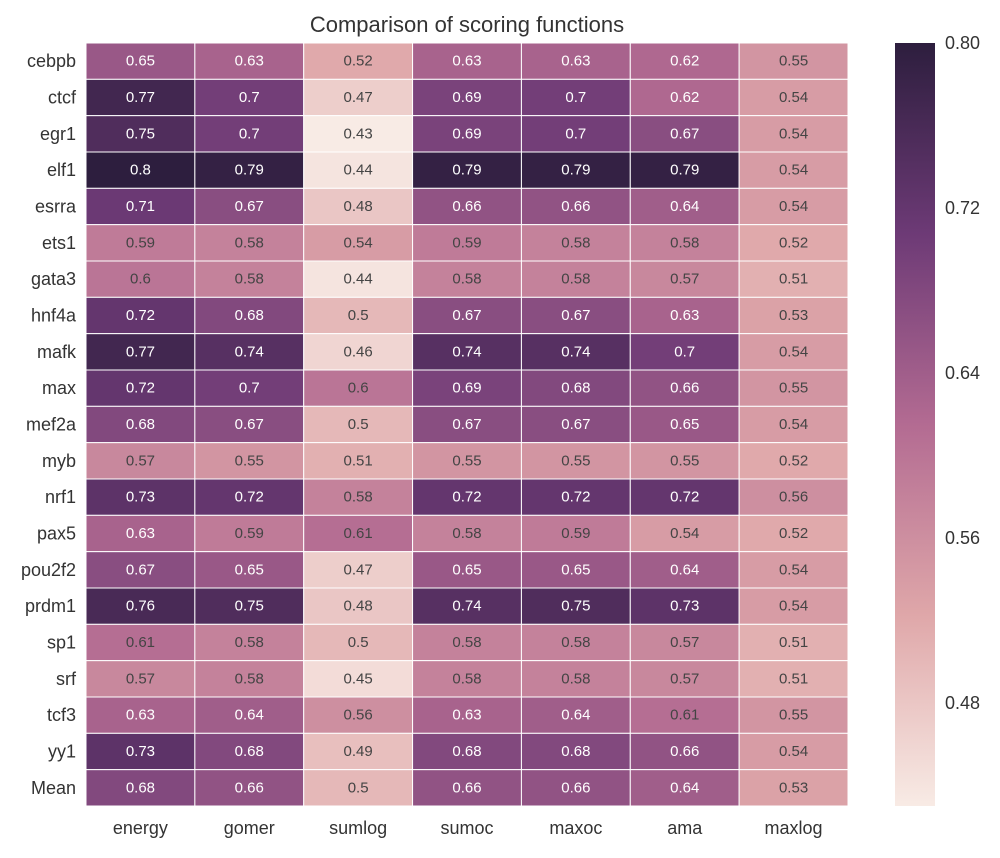 The height and width of the screenshot is (858, 1000). What do you see at coordinates (358, 460) in the screenshot?
I see `cell-value-label: 0.51` at bounding box center [358, 460].